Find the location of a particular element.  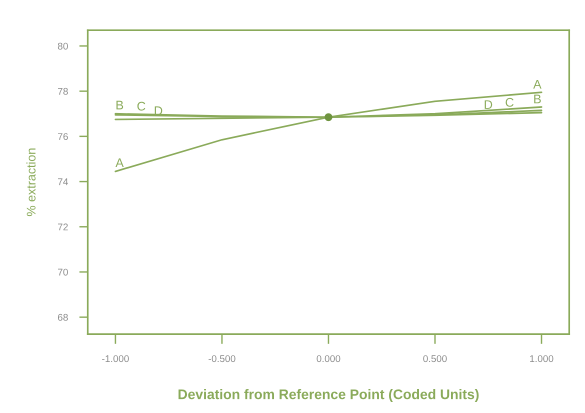

series-label: C is located at coordinates (141, 106).